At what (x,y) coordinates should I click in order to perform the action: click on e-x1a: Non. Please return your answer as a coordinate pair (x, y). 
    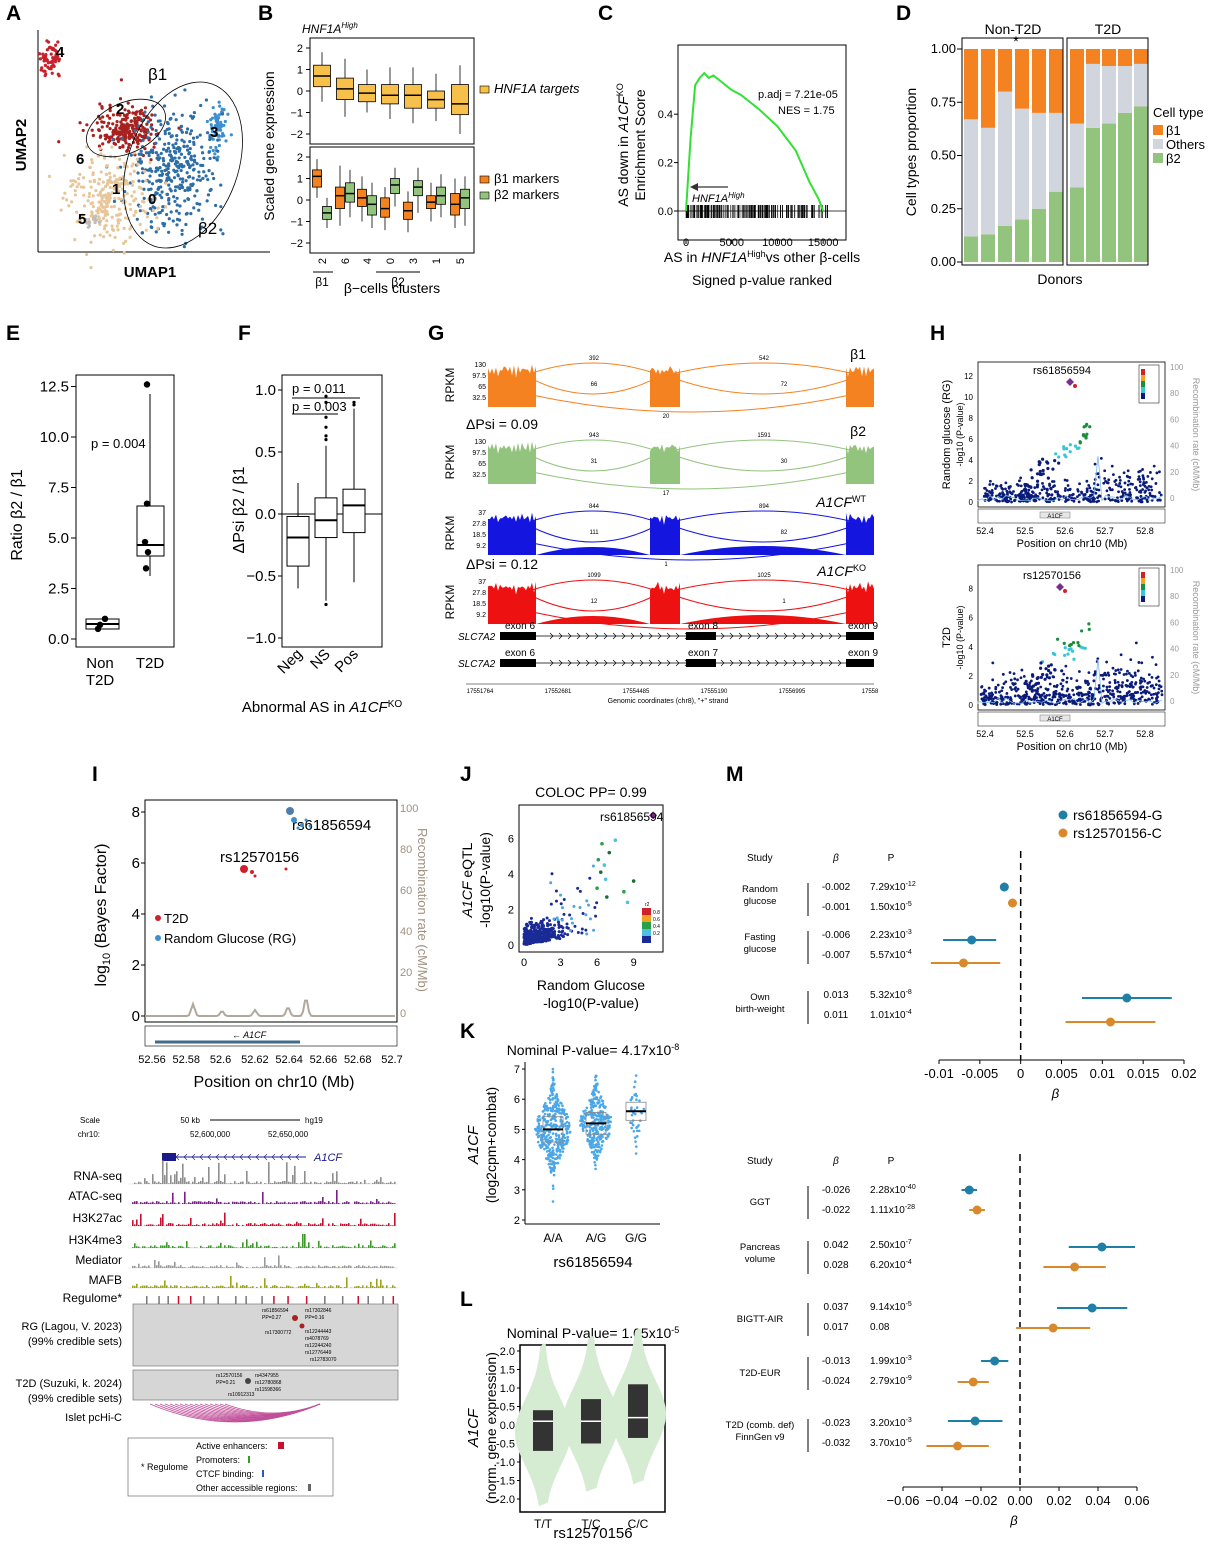
    Looking at the image, I should click on (100, 663).